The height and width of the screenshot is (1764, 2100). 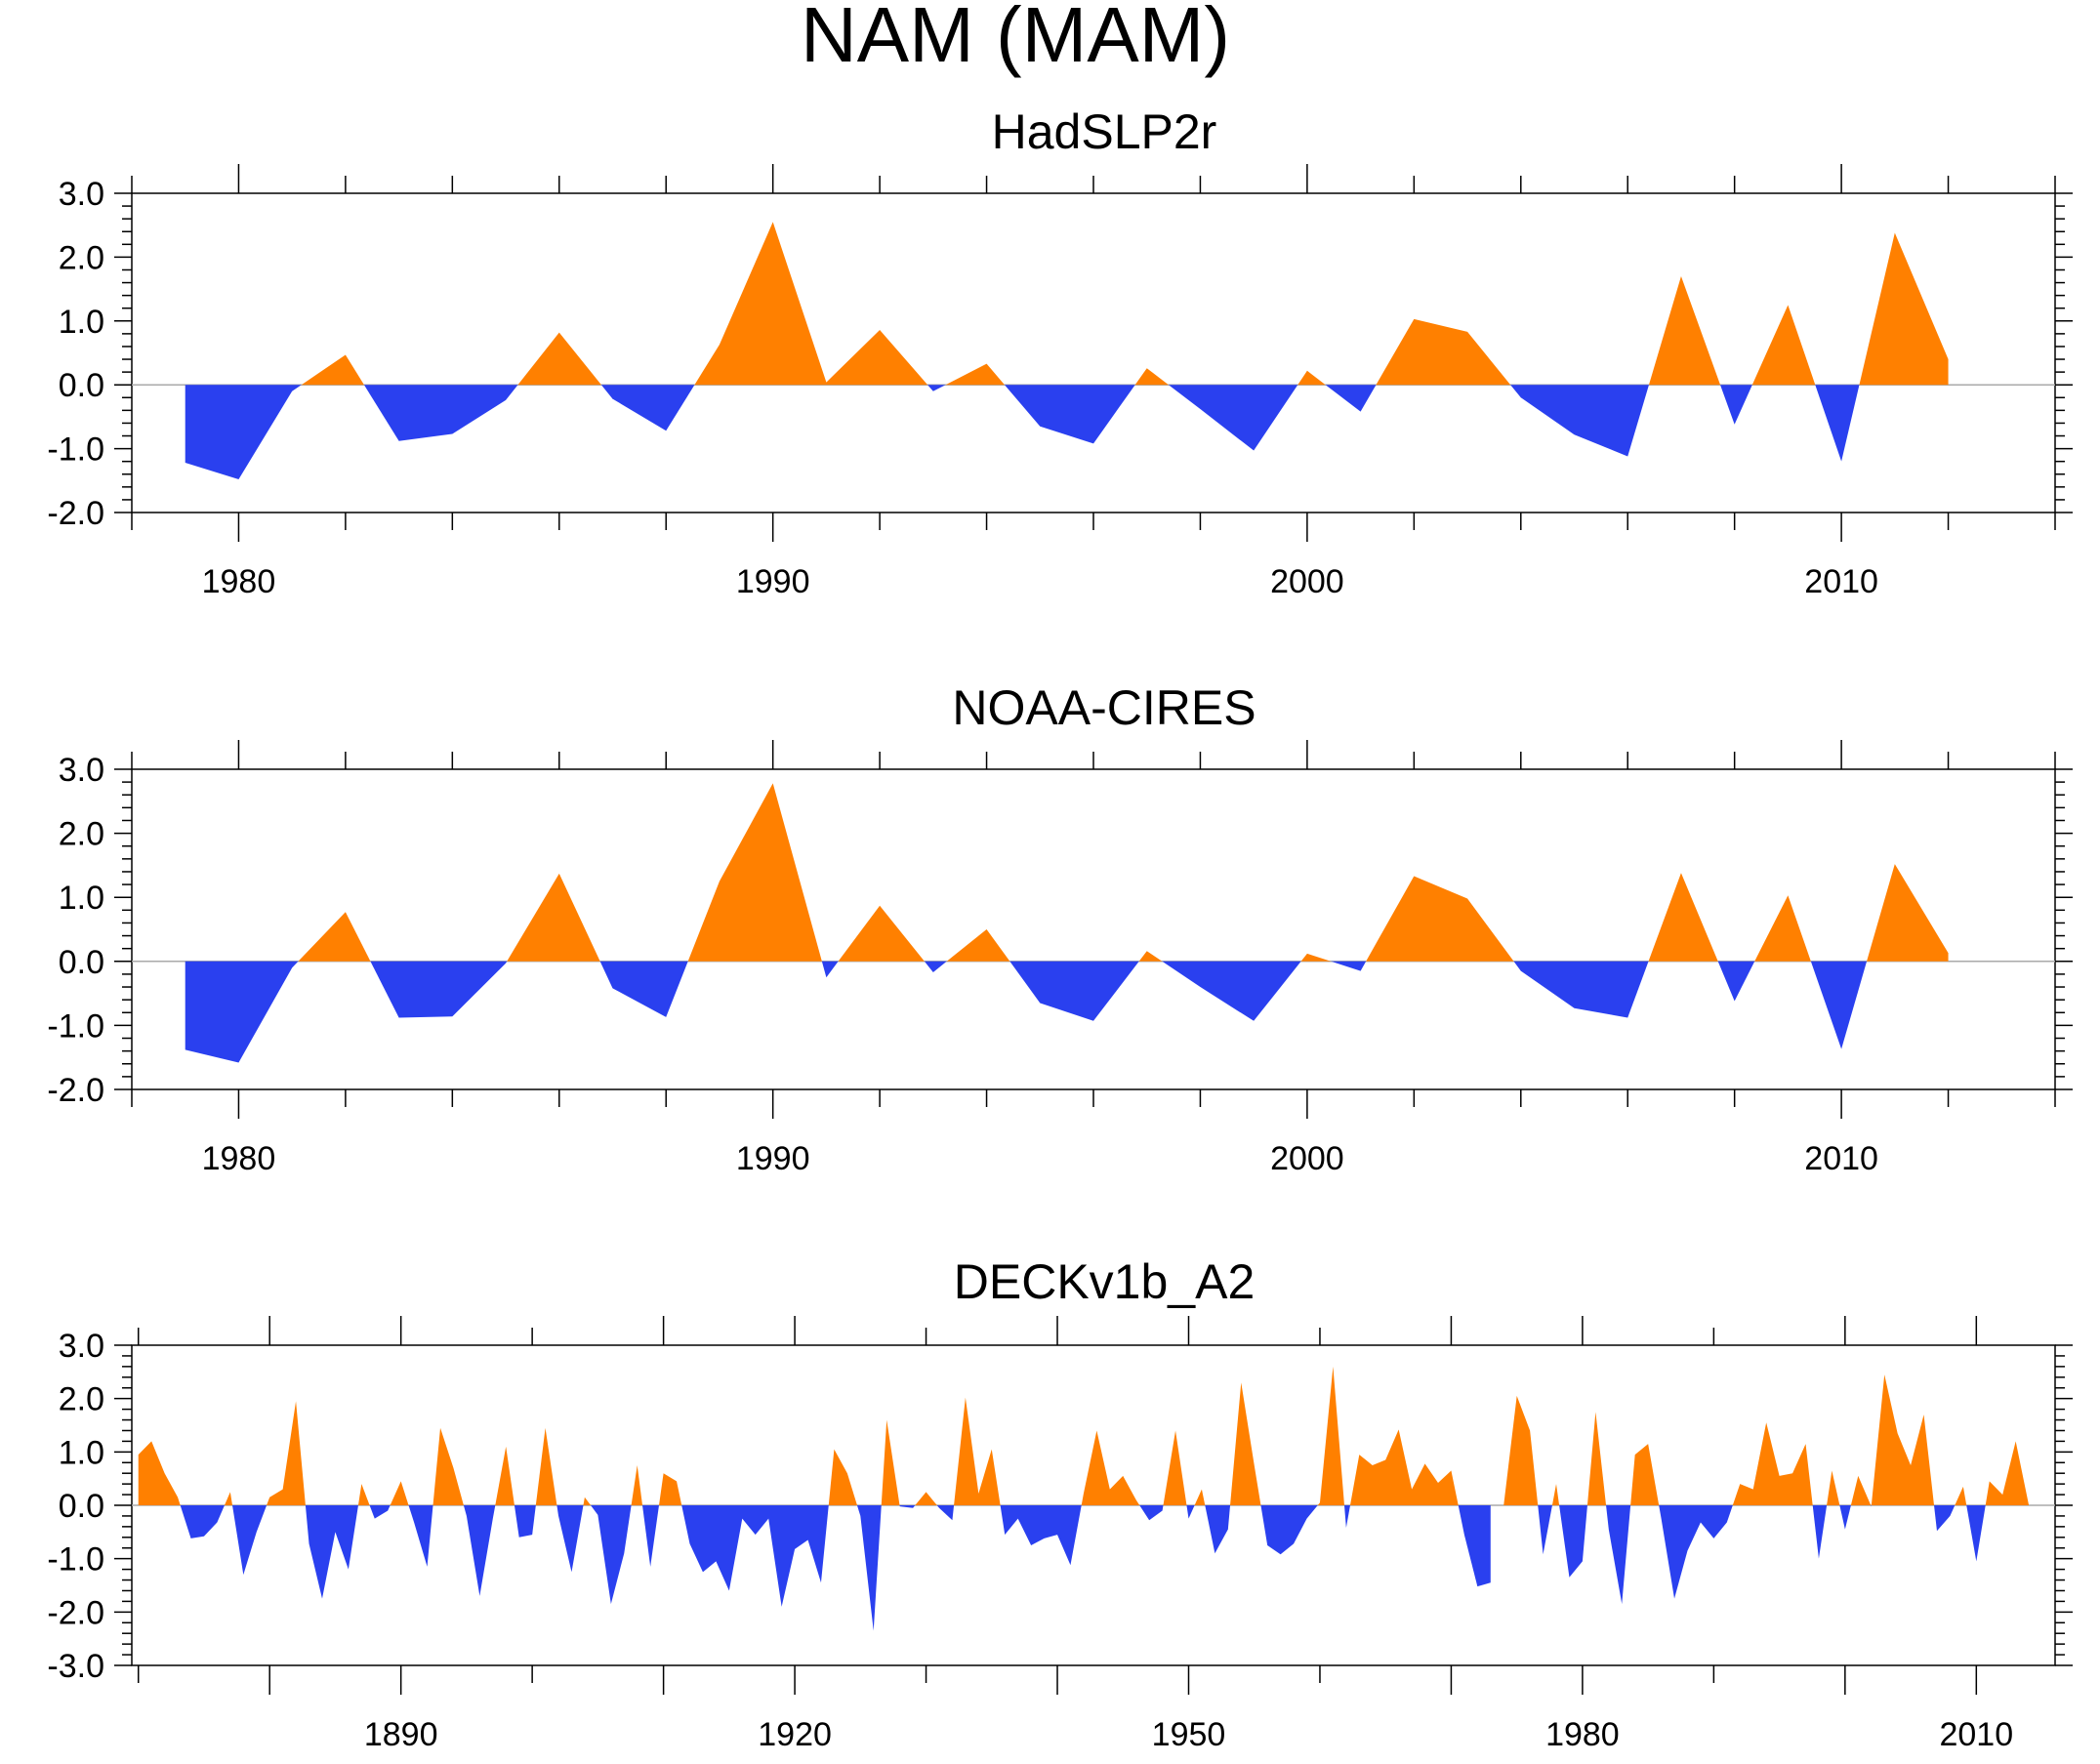 I want to click on y-tick-label: 0.0, so click(x=81, y=385).